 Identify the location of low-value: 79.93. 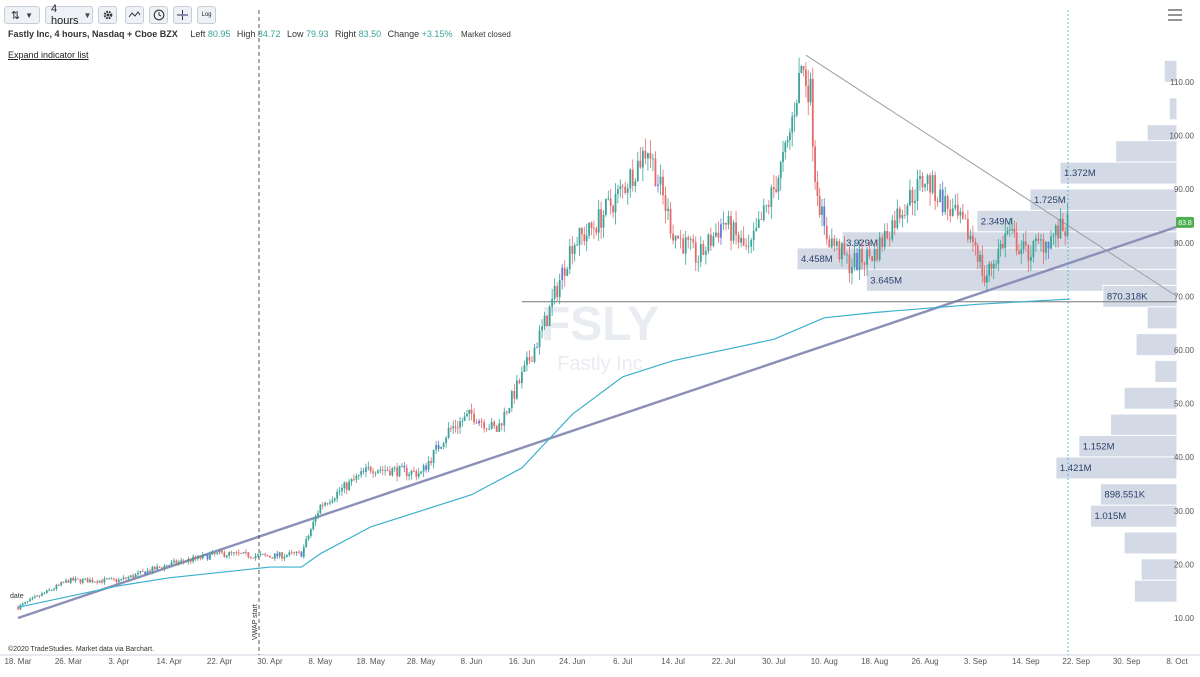
(317, 34).